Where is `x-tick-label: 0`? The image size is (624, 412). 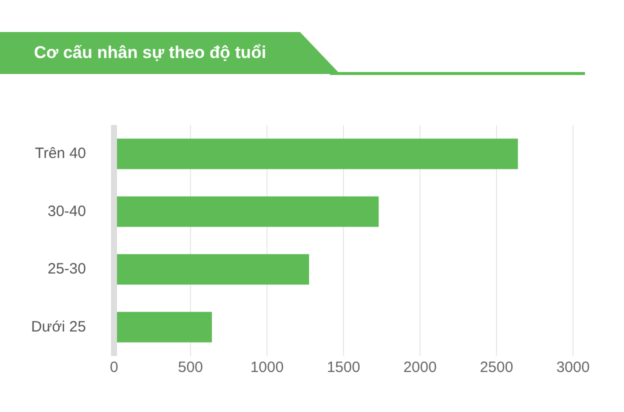
x-tick-label: 0 is located at coordinates (114, 367).